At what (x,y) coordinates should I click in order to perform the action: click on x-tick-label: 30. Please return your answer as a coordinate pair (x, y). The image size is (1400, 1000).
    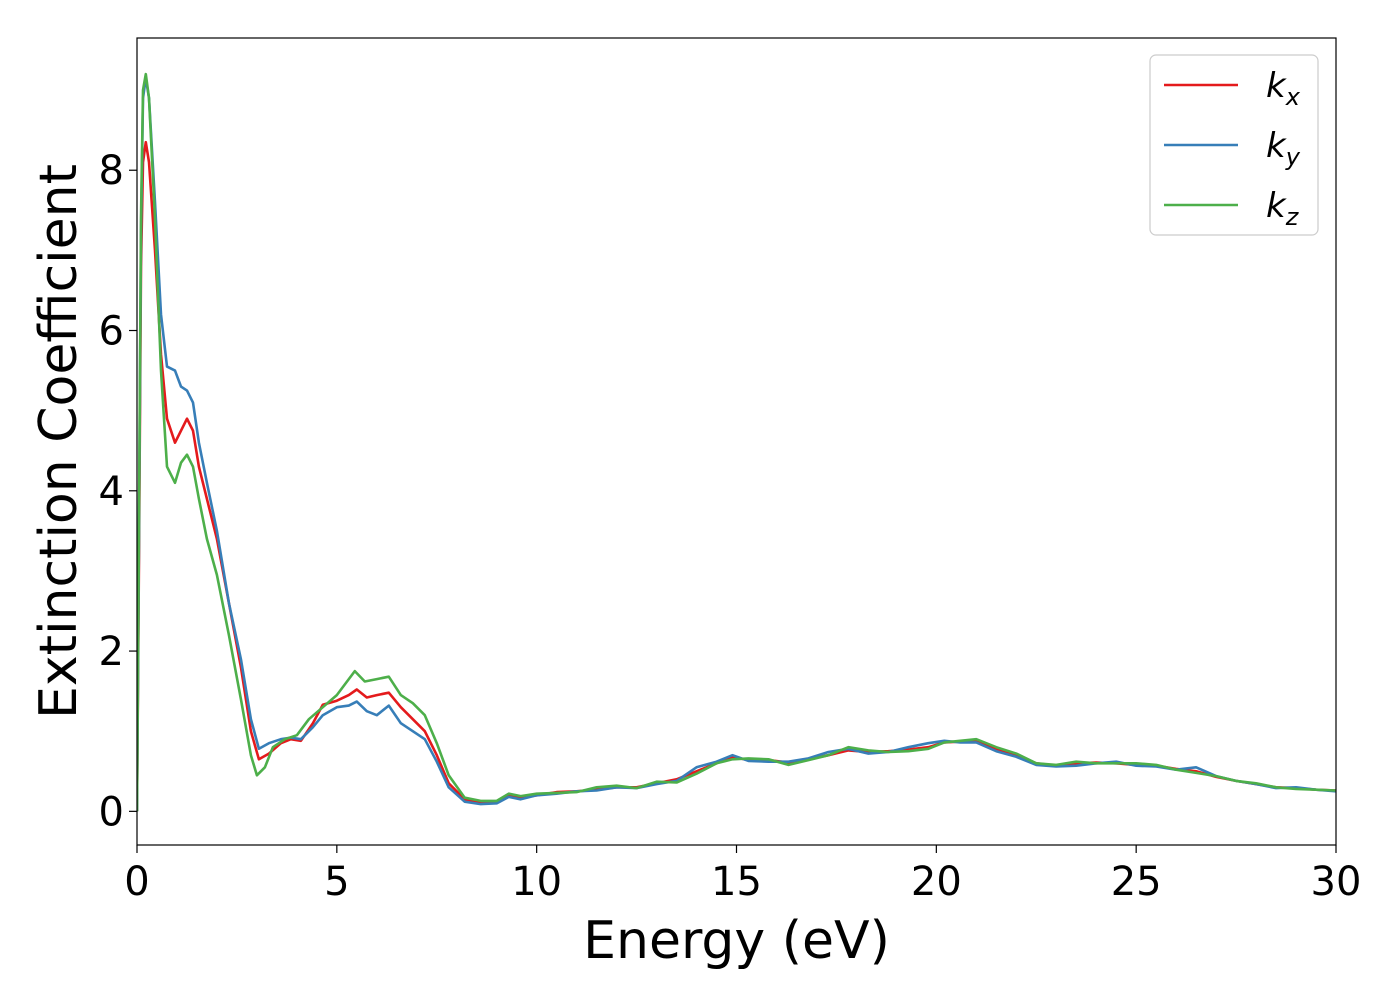
    Looking at the image, I should click on (1336, 882).